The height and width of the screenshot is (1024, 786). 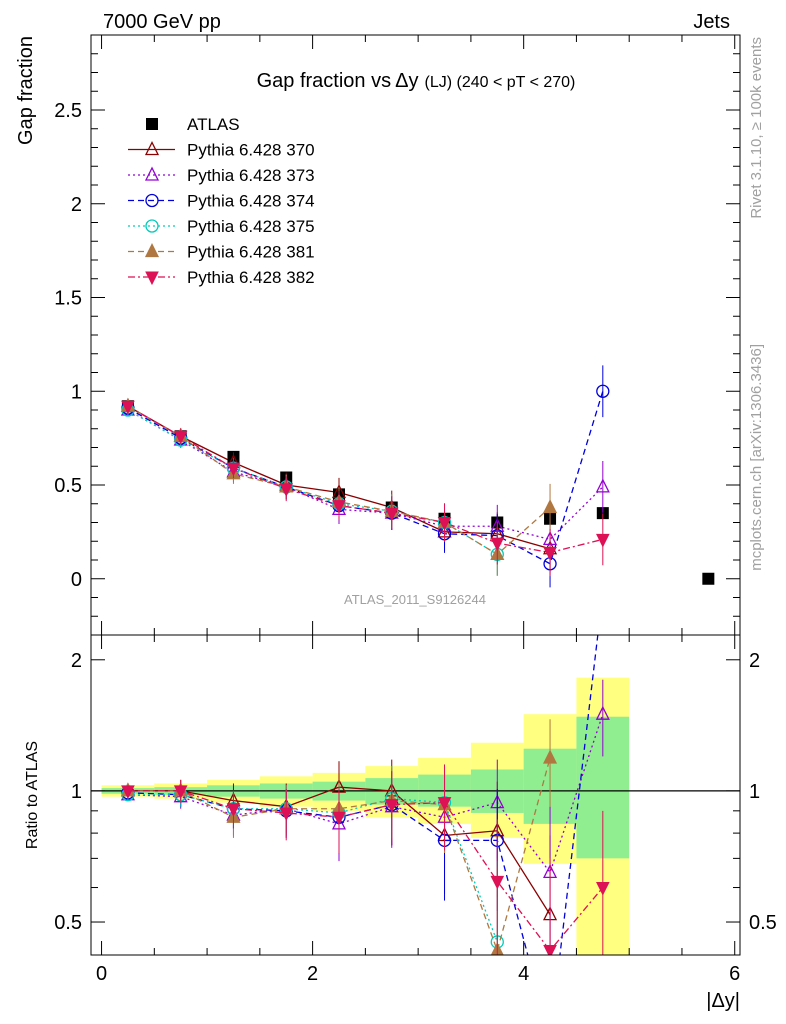 What do you see at coordinates (32, 795) in the screenshot?
I see `ratio-y-axis-label: Ratio to ATLAS` at bounding box center [32, 795].